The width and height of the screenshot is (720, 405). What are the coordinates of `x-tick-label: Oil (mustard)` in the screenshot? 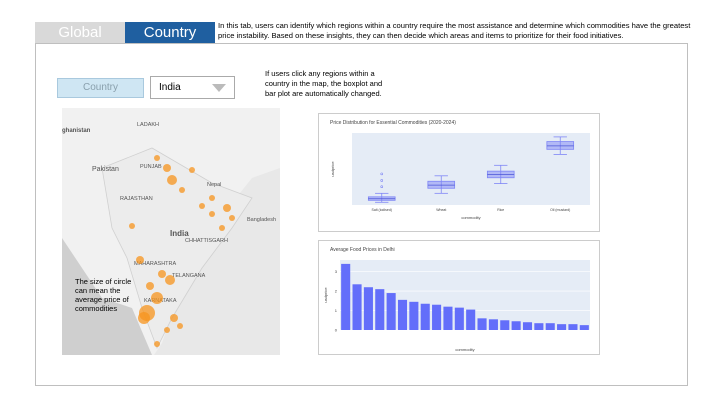 It's located at (560, 210).